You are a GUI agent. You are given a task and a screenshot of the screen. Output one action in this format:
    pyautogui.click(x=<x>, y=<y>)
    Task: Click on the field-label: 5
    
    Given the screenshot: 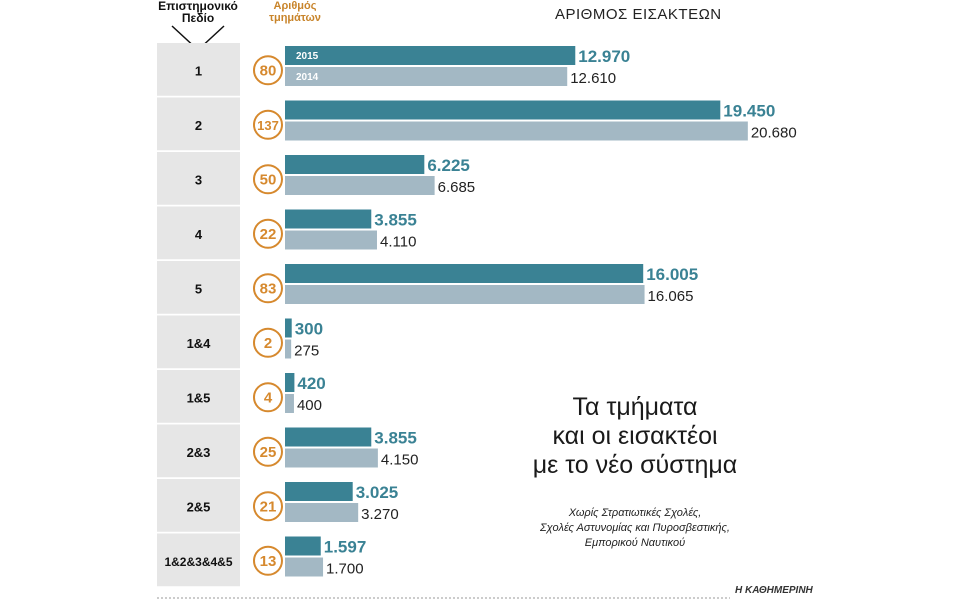 What is the action you would take?
    pyautogui.click(x=198, y=288)
    